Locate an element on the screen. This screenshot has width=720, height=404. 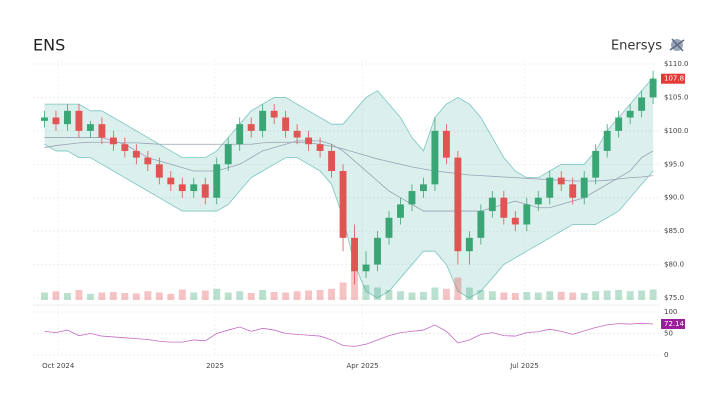
rsi-tick-label: 100 is located at coordinates (670, 312).